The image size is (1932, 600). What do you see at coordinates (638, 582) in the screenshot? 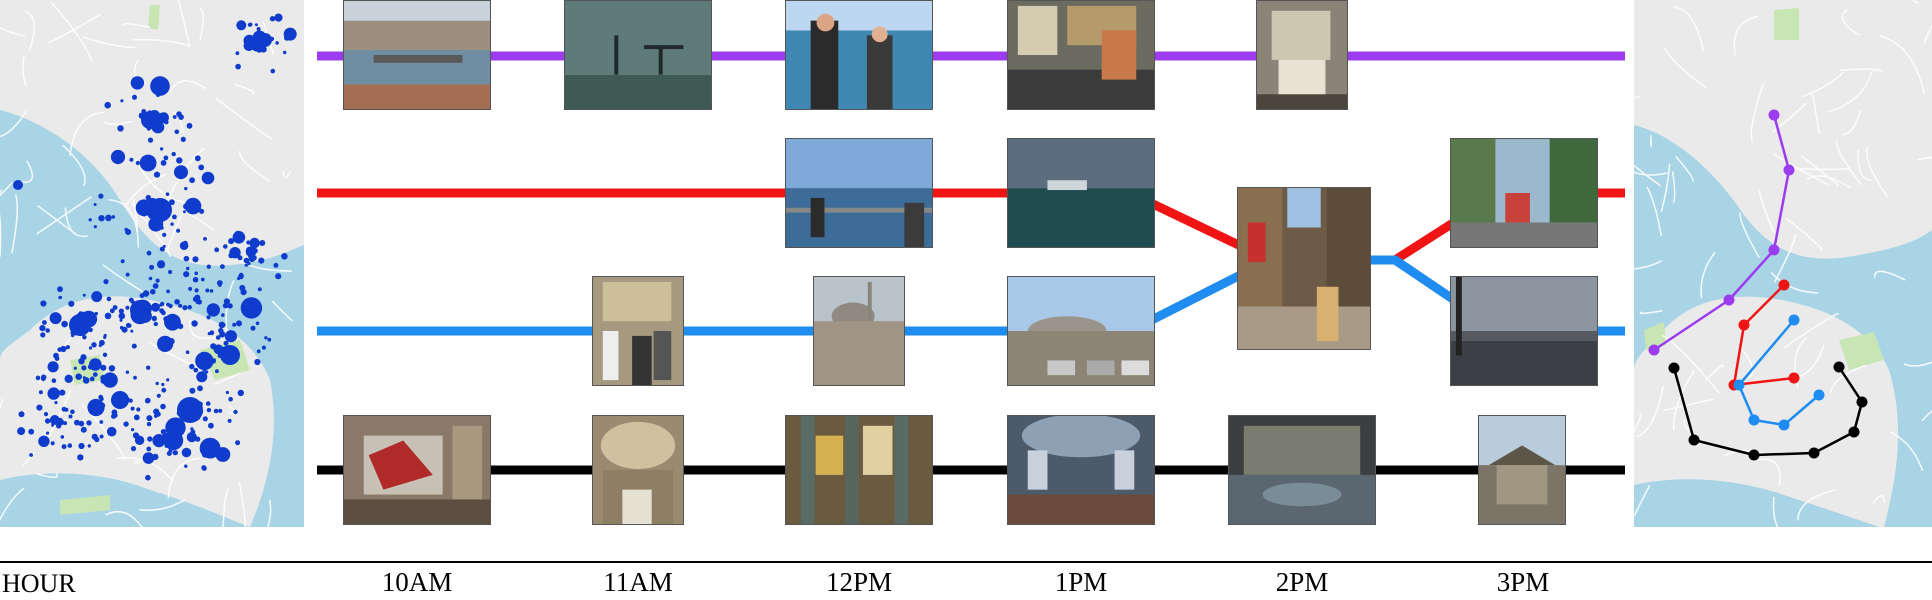
I see `hour-label-11am: 11AM` at bounding box center [638, 582].